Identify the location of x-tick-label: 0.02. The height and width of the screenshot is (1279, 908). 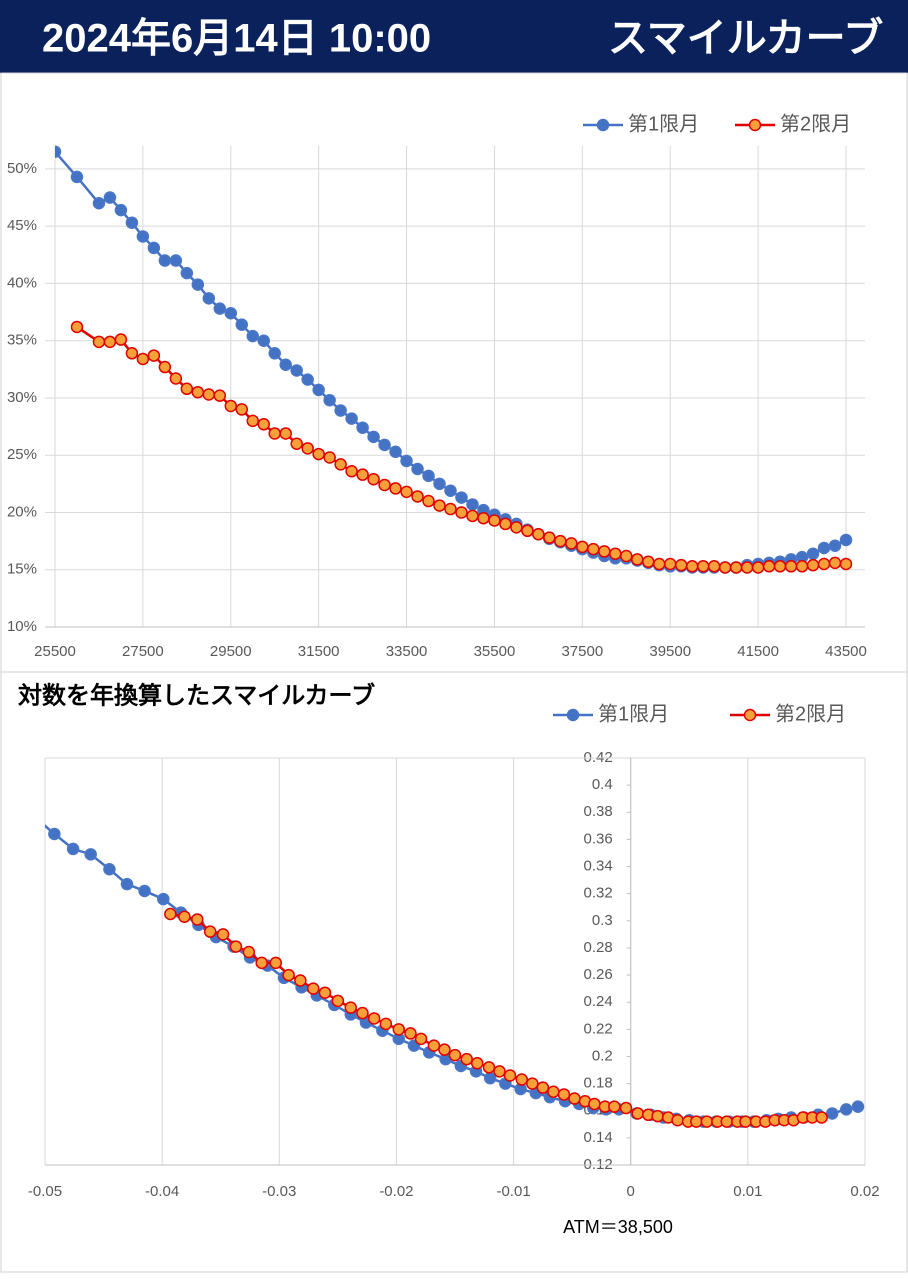
(864, 1191).